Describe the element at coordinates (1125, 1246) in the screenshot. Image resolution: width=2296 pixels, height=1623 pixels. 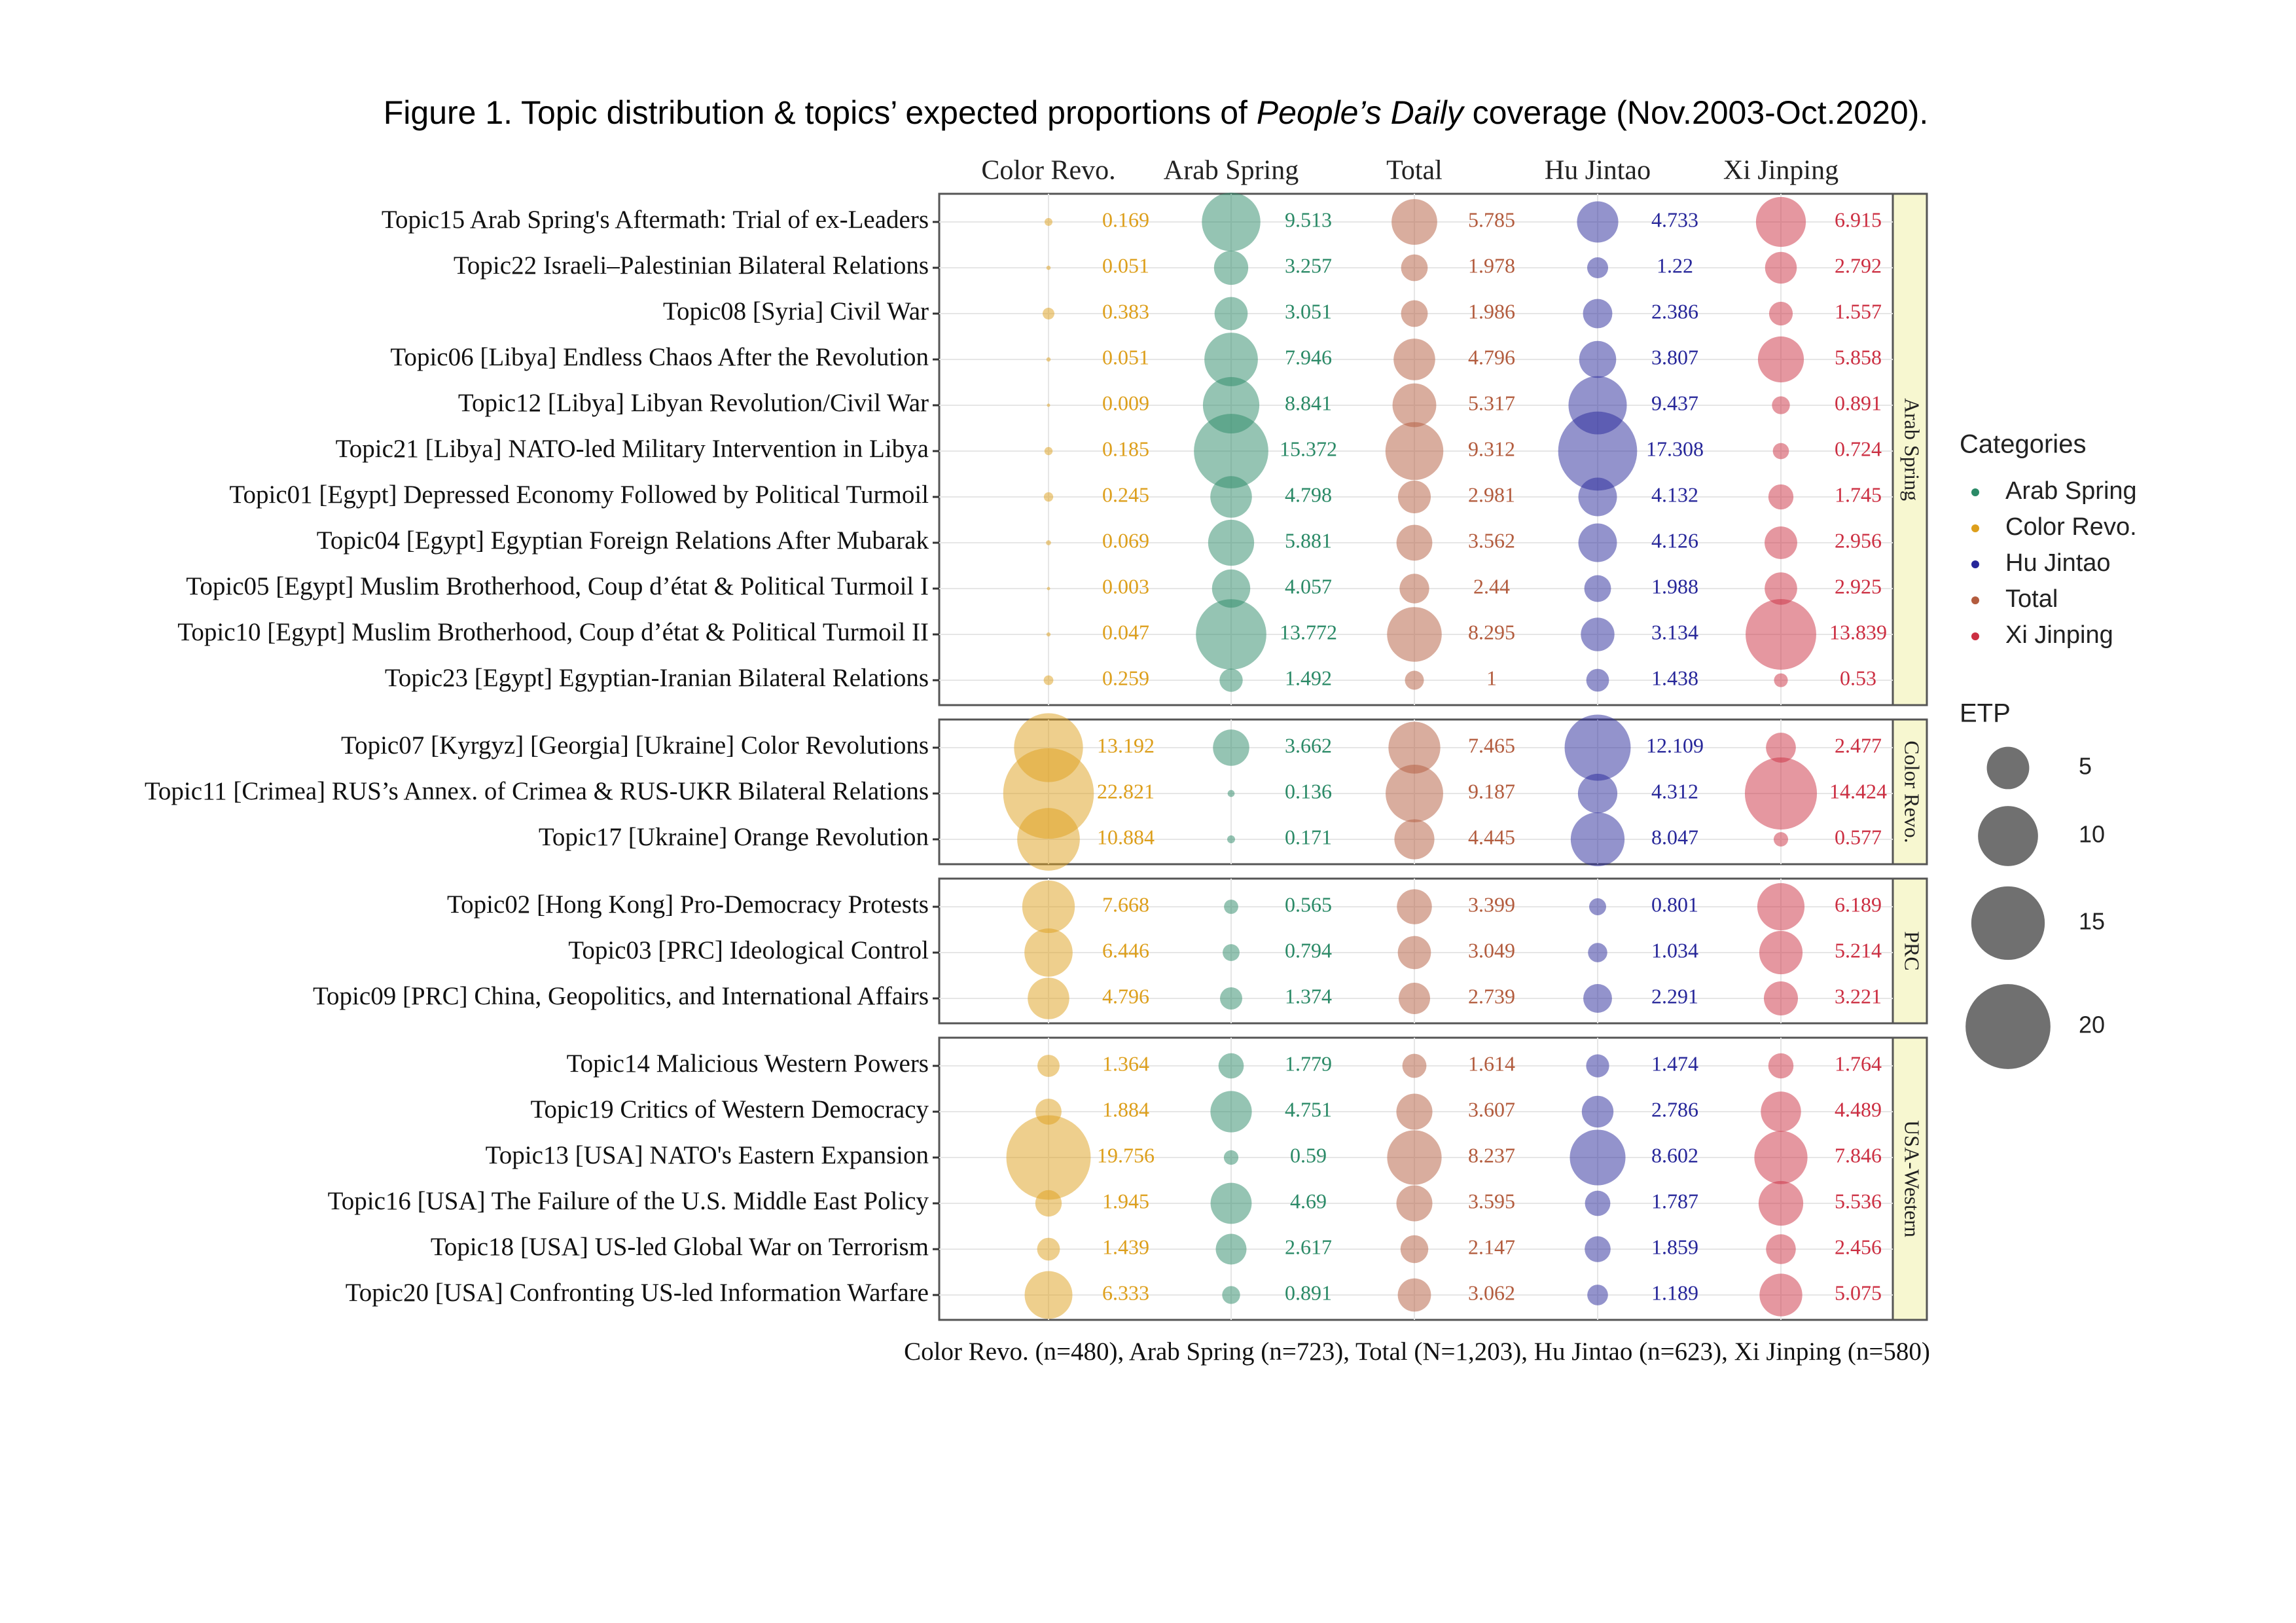
I see `value-label: 1.439` at that location.